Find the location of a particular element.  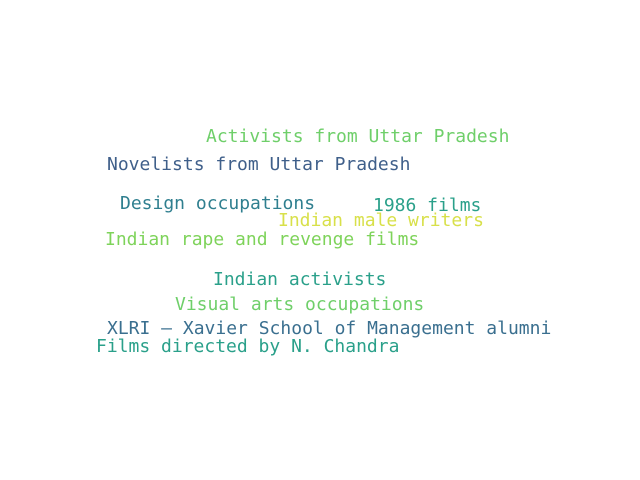

word-films-directed-by-n-chandra: Films directed by N. Chandra is located at coordinates (248, 346).